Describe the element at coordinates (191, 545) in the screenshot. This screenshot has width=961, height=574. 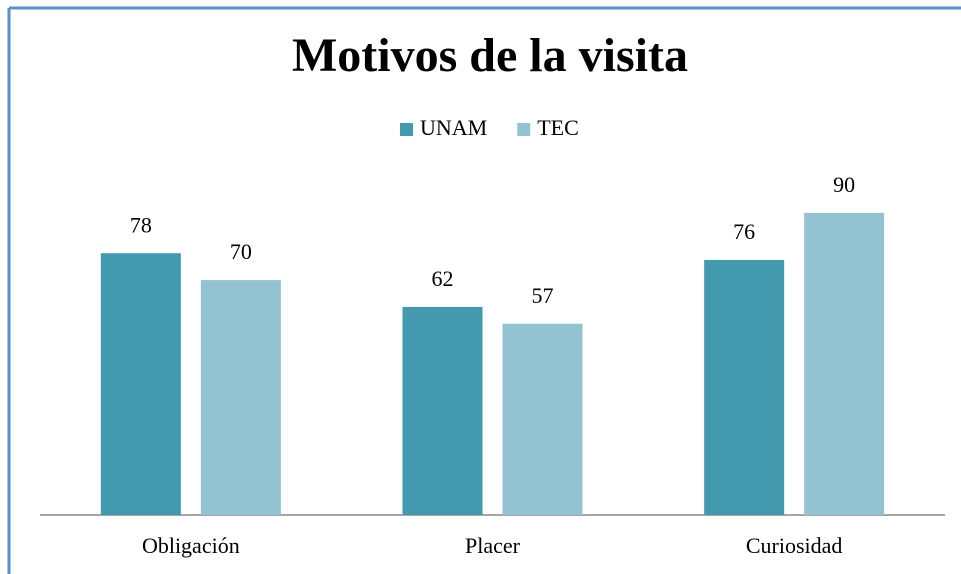
I see `x-tick-label: Obligación` at that location.